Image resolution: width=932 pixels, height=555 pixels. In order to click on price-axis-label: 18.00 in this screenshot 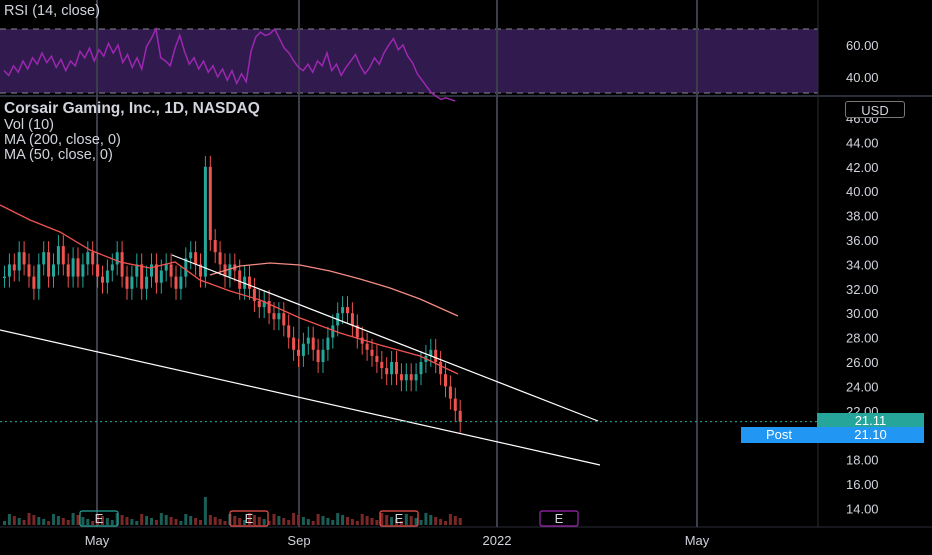, I will do `click(862, 460)`.